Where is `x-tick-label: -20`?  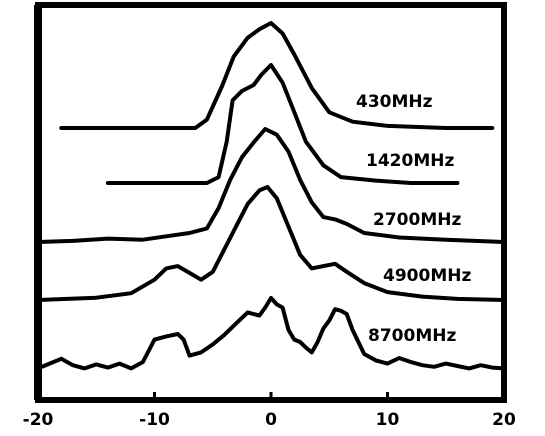 x-tick-label: -20 is located at coordinates (38, 420).